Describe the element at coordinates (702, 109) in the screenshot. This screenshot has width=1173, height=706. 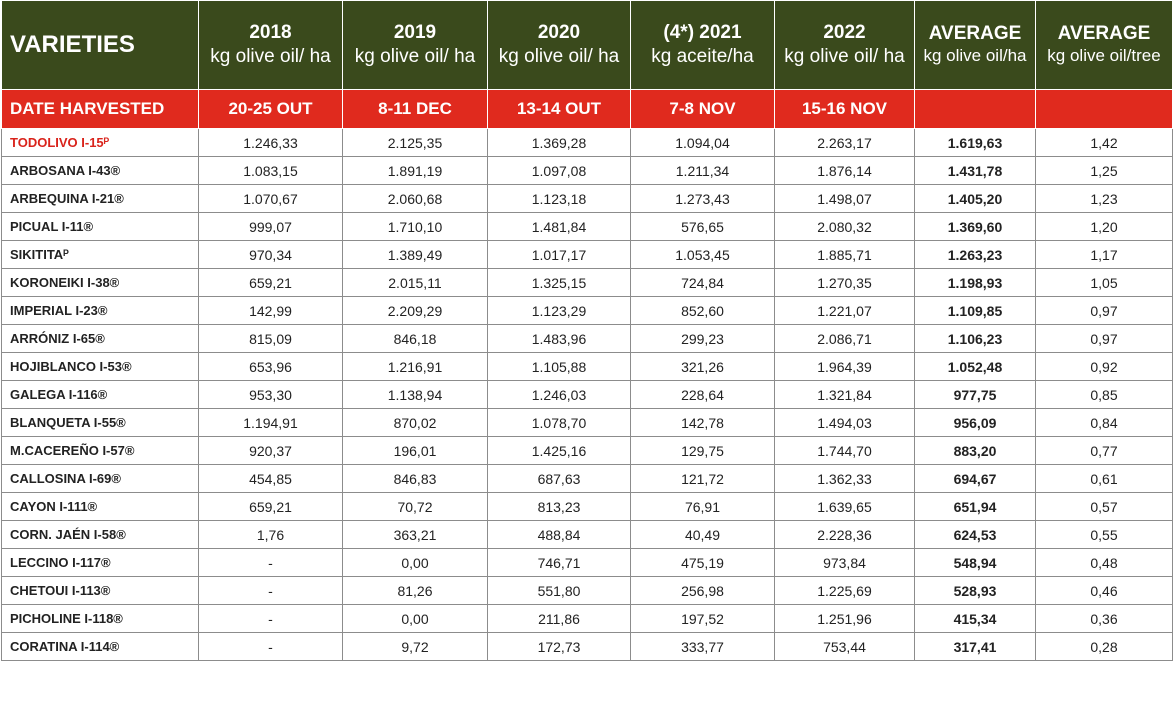
I see `harvest-date-2021: 7-8 NOV` at that location.